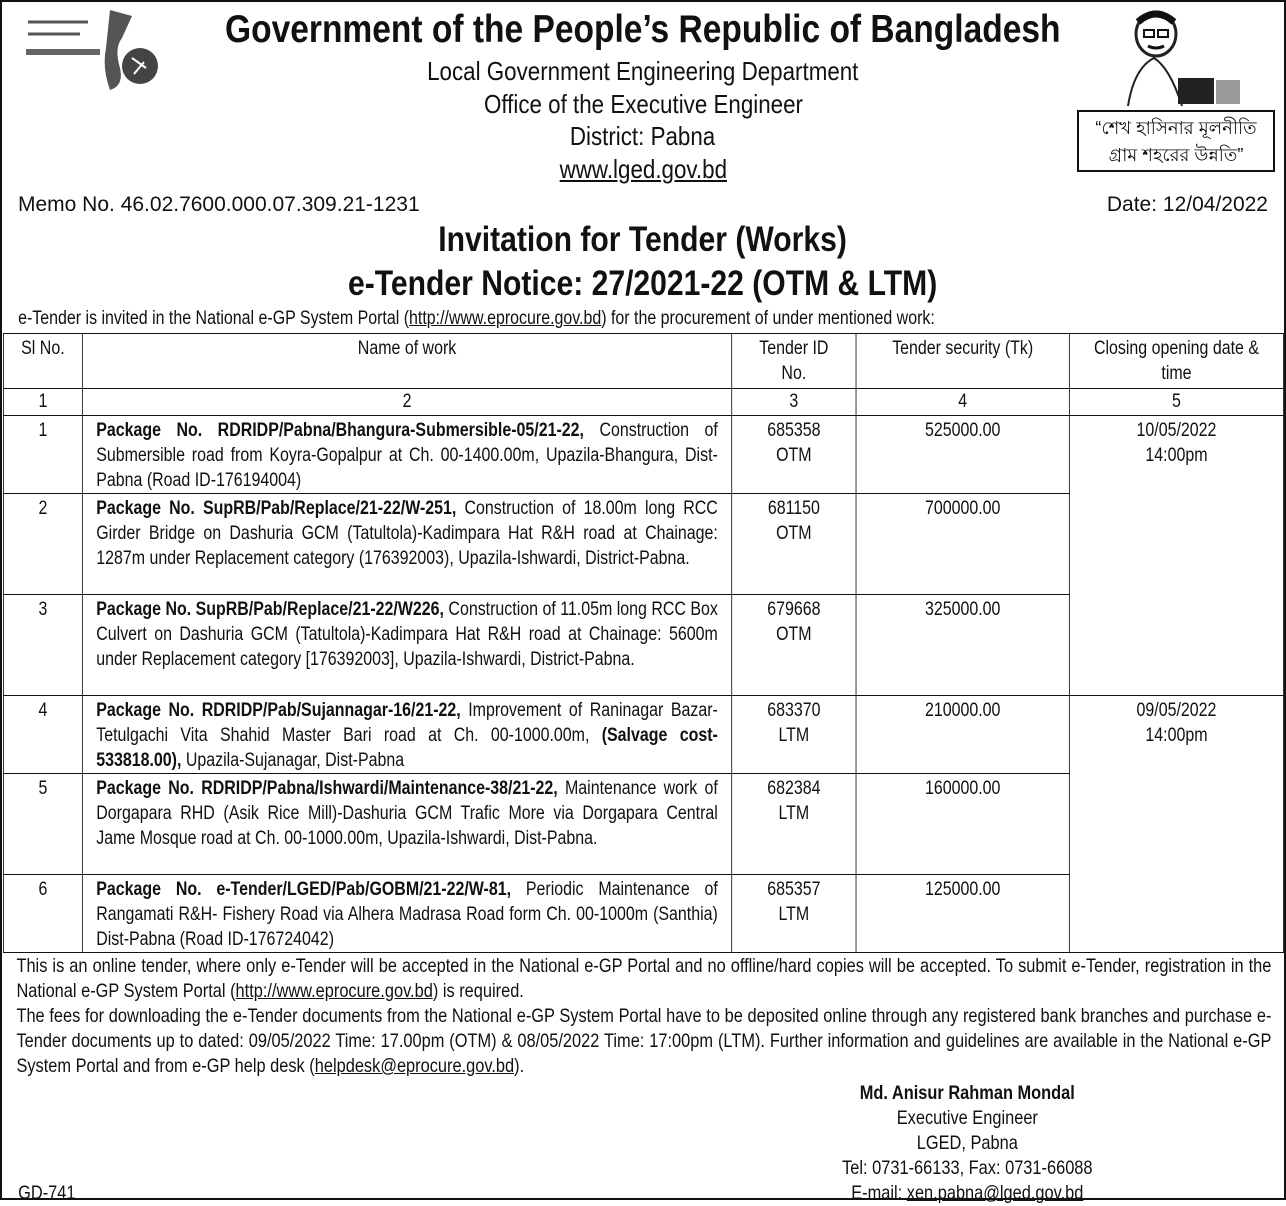 The height and width of the screenshot is (1206, 1286). Describe the element at coordinates (219, 204) in the screenshot. I see `memo-number: Memo No. 46.02.7600.000.07.309.21-1231` at that location.